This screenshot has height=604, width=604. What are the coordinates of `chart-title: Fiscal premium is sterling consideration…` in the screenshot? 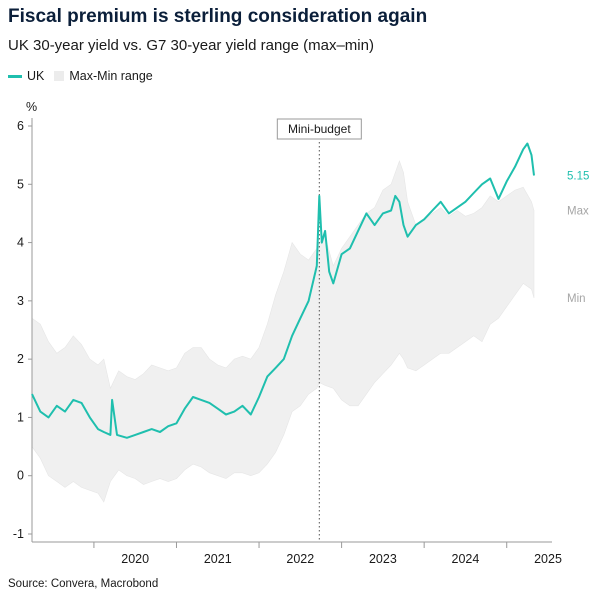 It's located at (218, 16).